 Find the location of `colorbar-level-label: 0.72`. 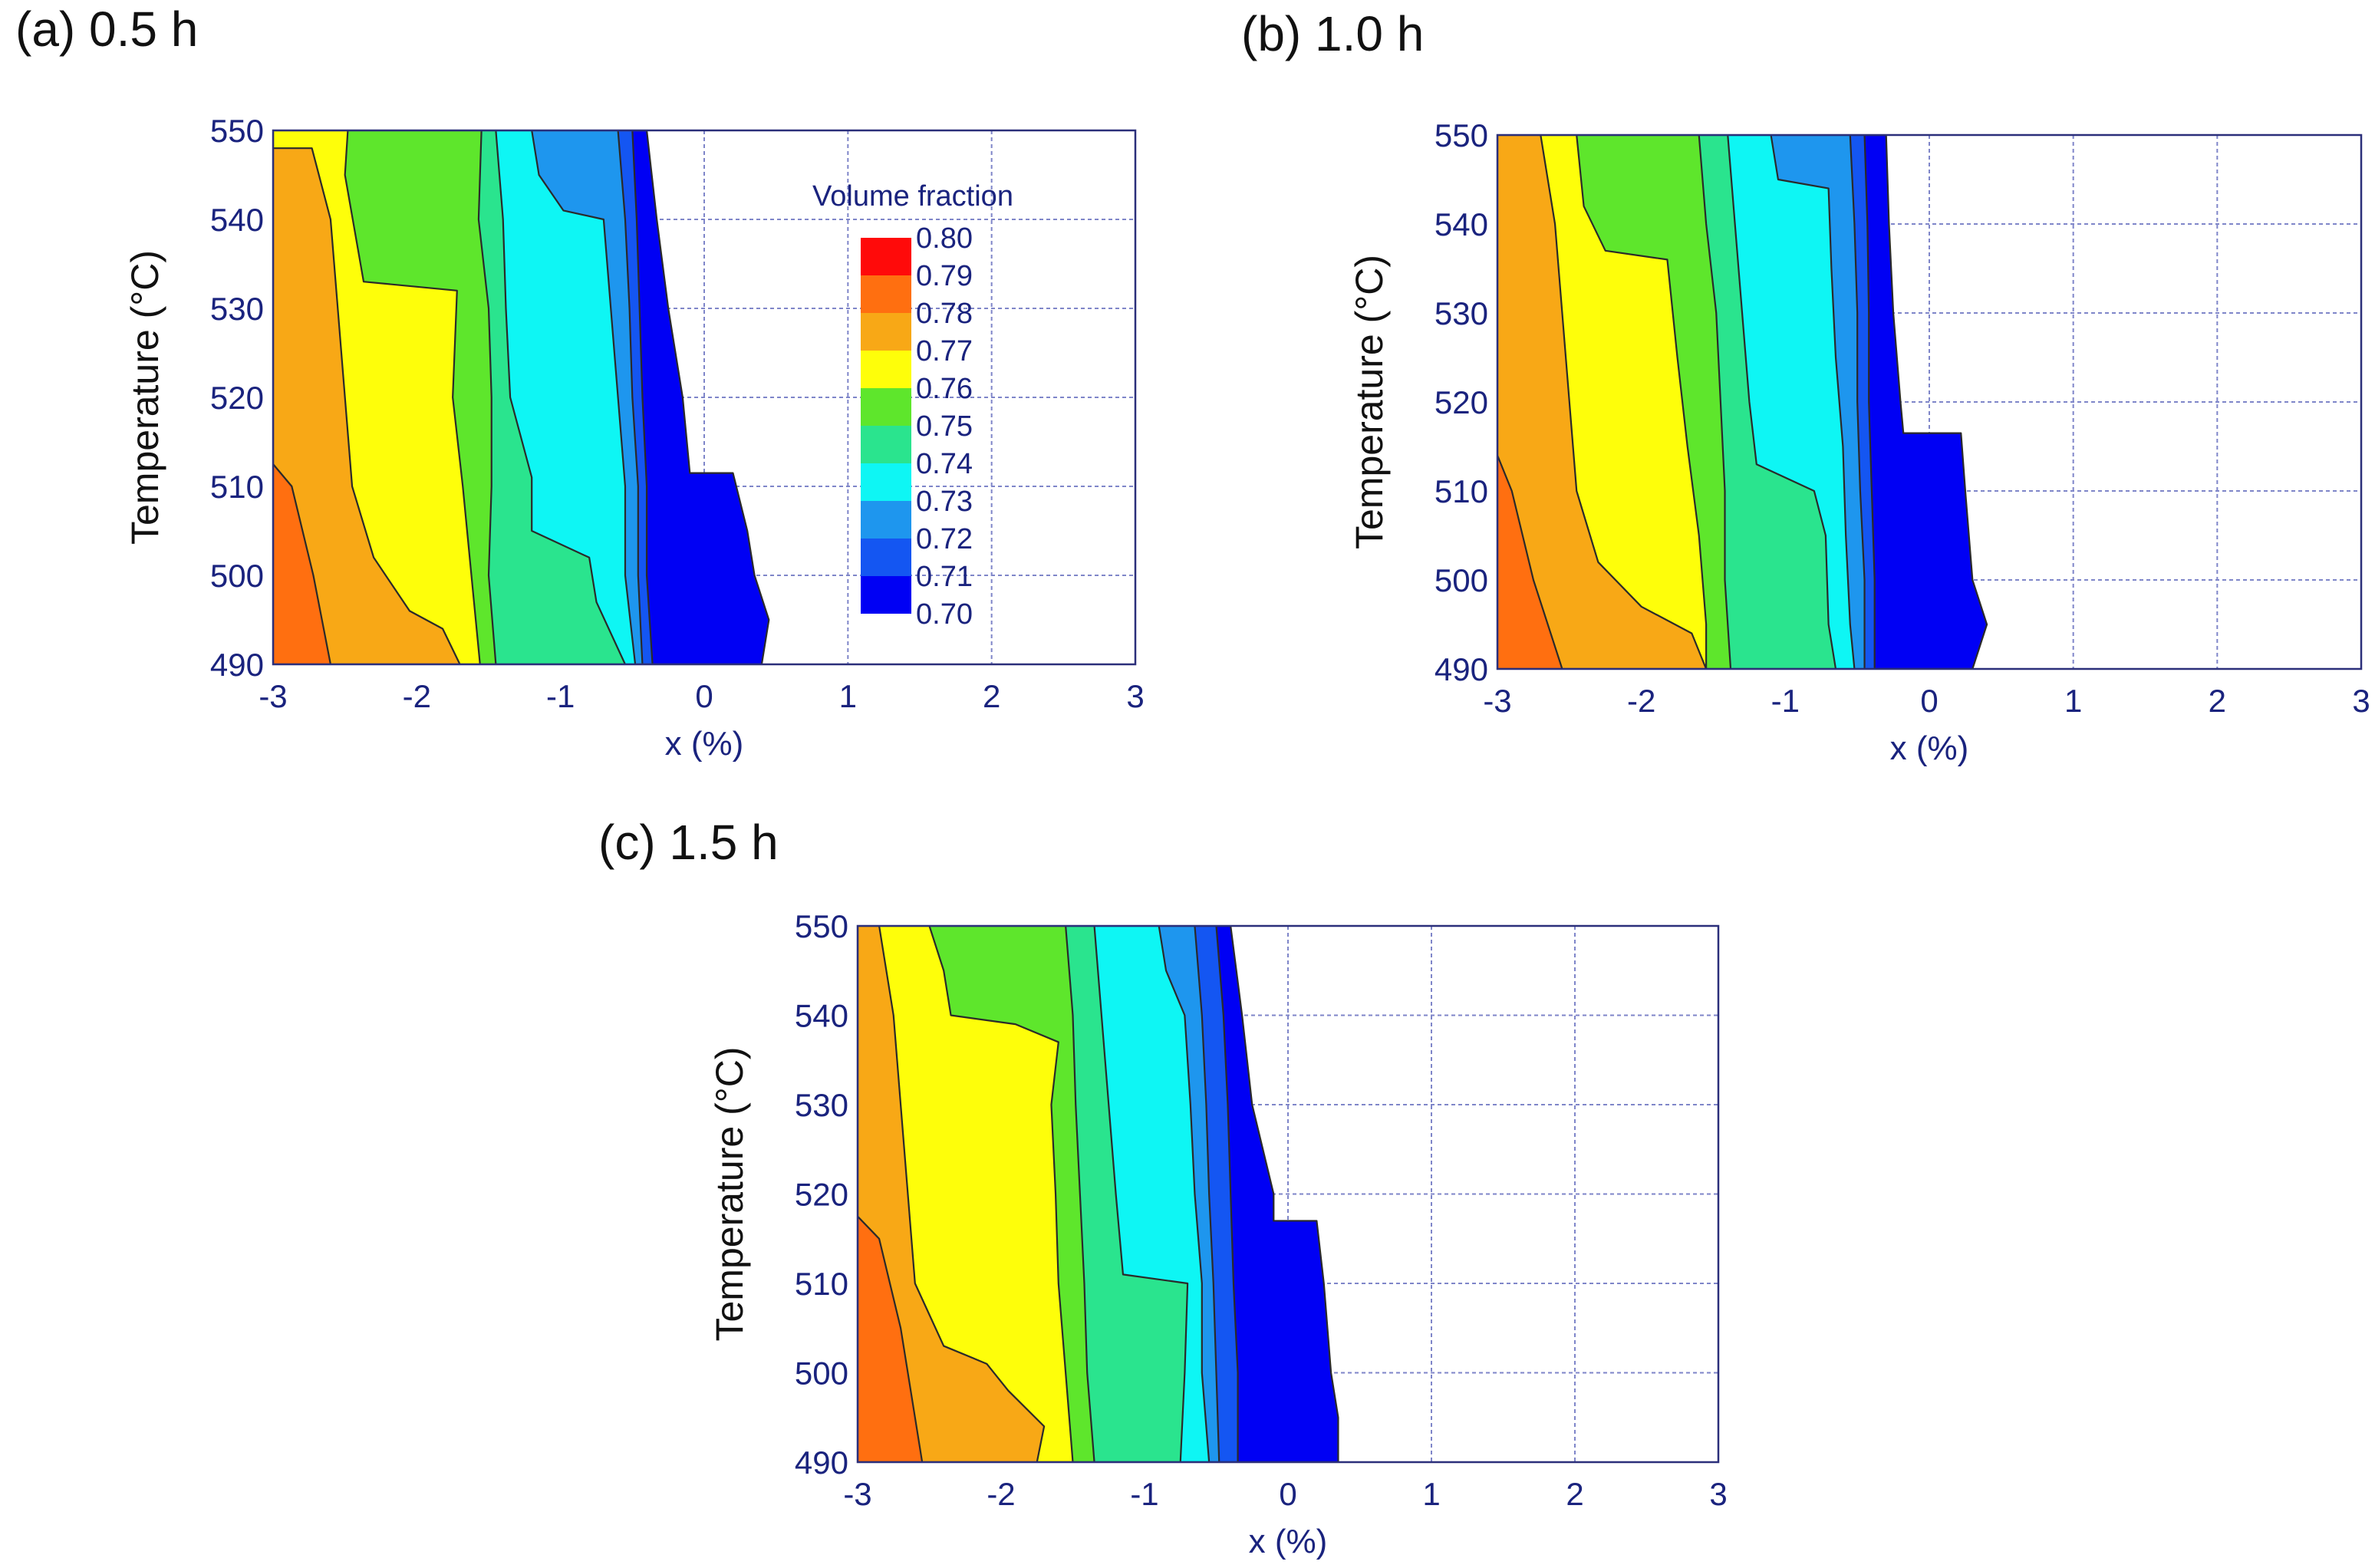

colorbar-level-label: 0.72 is located at coordinates (944, 539).